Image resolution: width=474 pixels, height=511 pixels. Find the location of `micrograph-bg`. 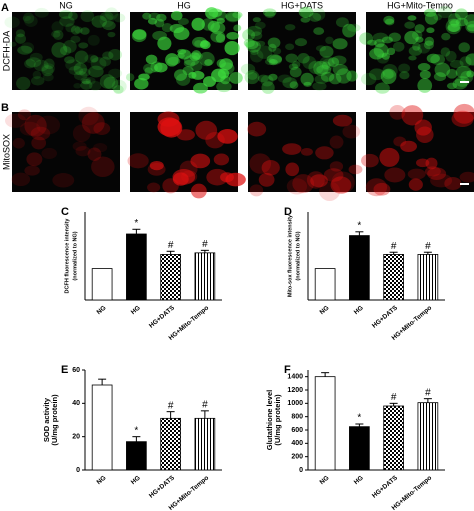

micrograph-bg is located at coordinates (66, 152).